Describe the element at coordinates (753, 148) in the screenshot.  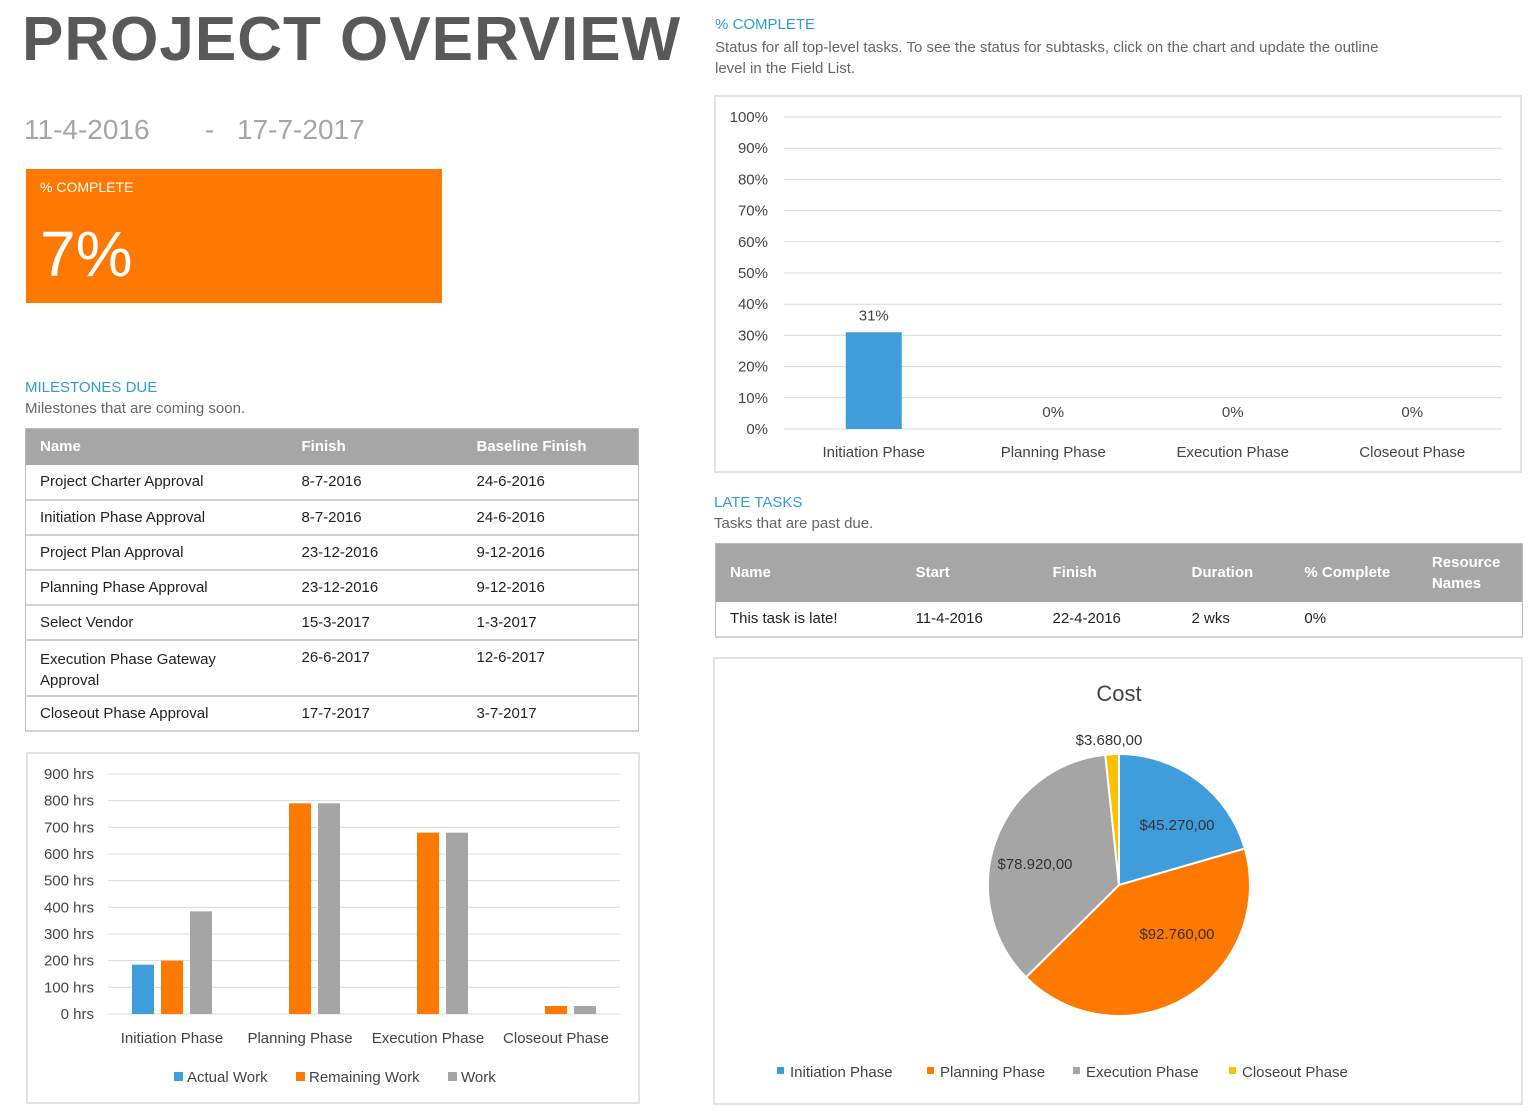
I see `y-tick-label: 90%` at that location.